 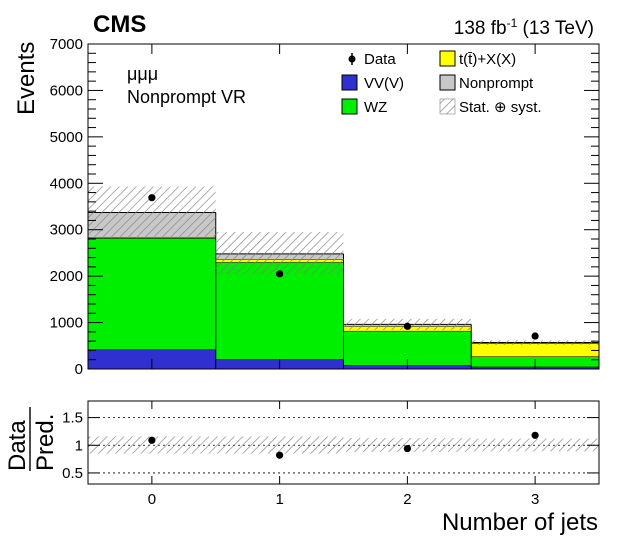 What do you see at coordinates (119, 24) in the screenshot?
I see `experiment-label: CMS` at bounding box center [119, 24].